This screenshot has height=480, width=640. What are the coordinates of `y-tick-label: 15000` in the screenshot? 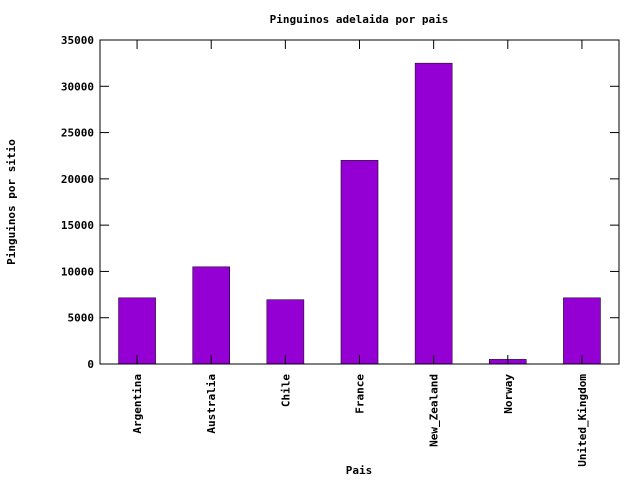 It's located at (77, 225).